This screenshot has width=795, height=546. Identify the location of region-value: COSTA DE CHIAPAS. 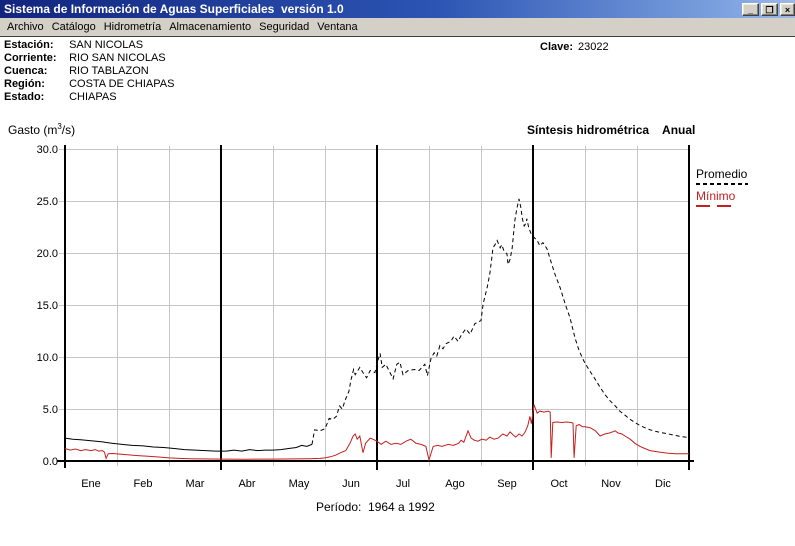
(122, 84).